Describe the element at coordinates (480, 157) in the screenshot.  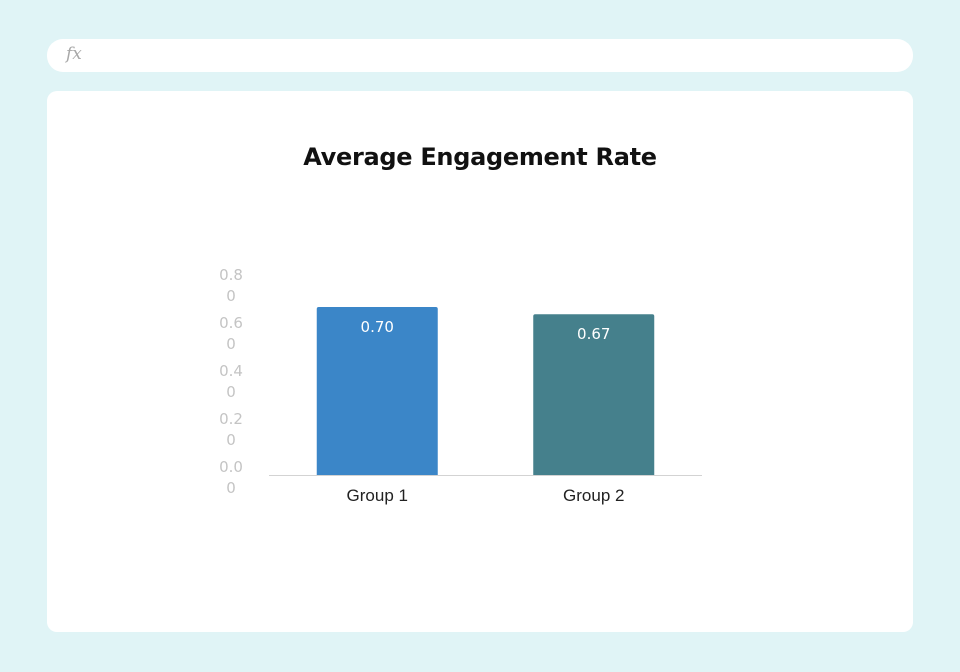
I see `chart-title: Average Engagement Rate` at that location.